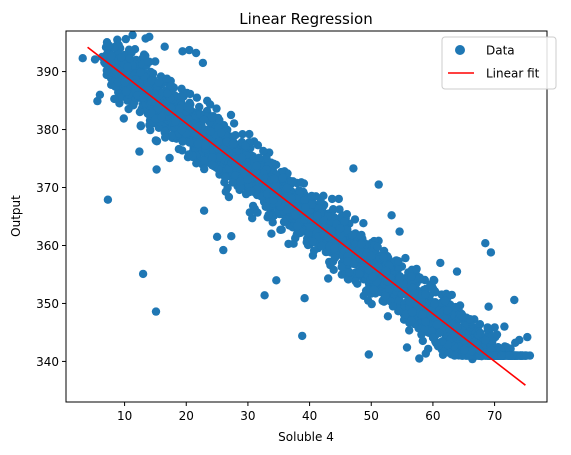  Describe the element at coordinates (51, 217) in the screenshot. I see `y-axis-ticks: 340 350 360 370 380 390` at that location.